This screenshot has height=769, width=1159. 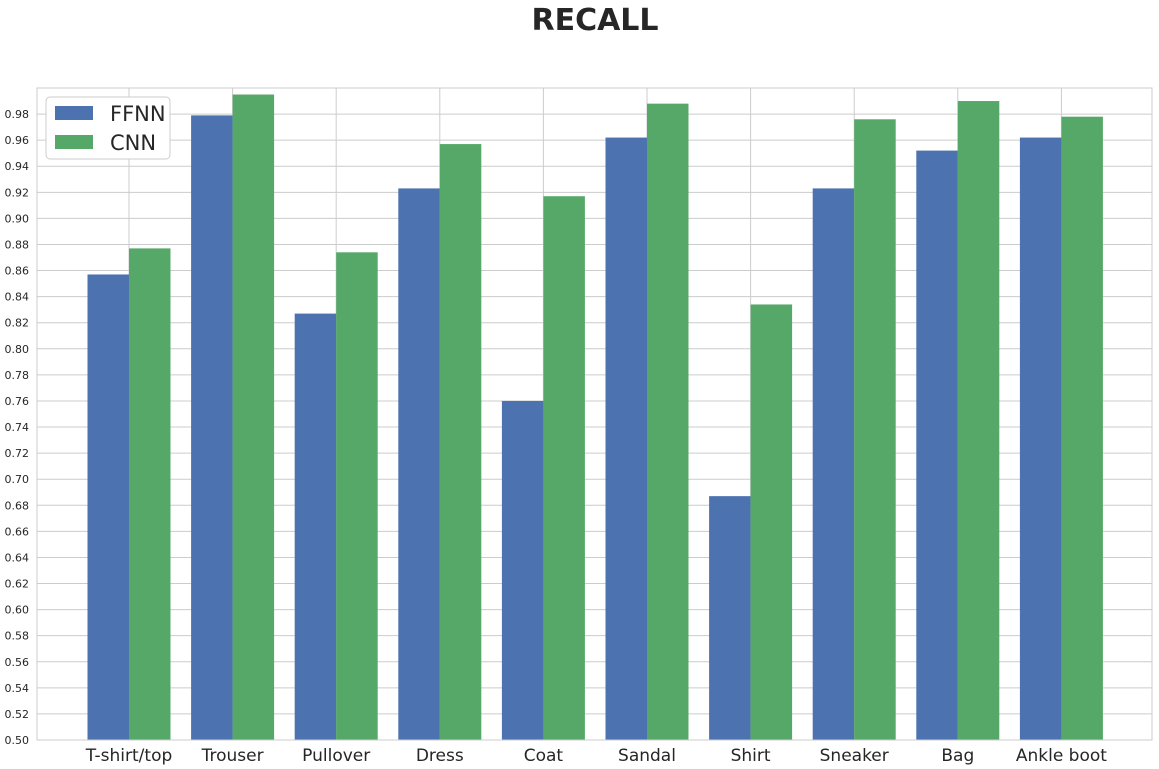 I want to click on y-tick-label: 0.76, so click(x=17, y=401).